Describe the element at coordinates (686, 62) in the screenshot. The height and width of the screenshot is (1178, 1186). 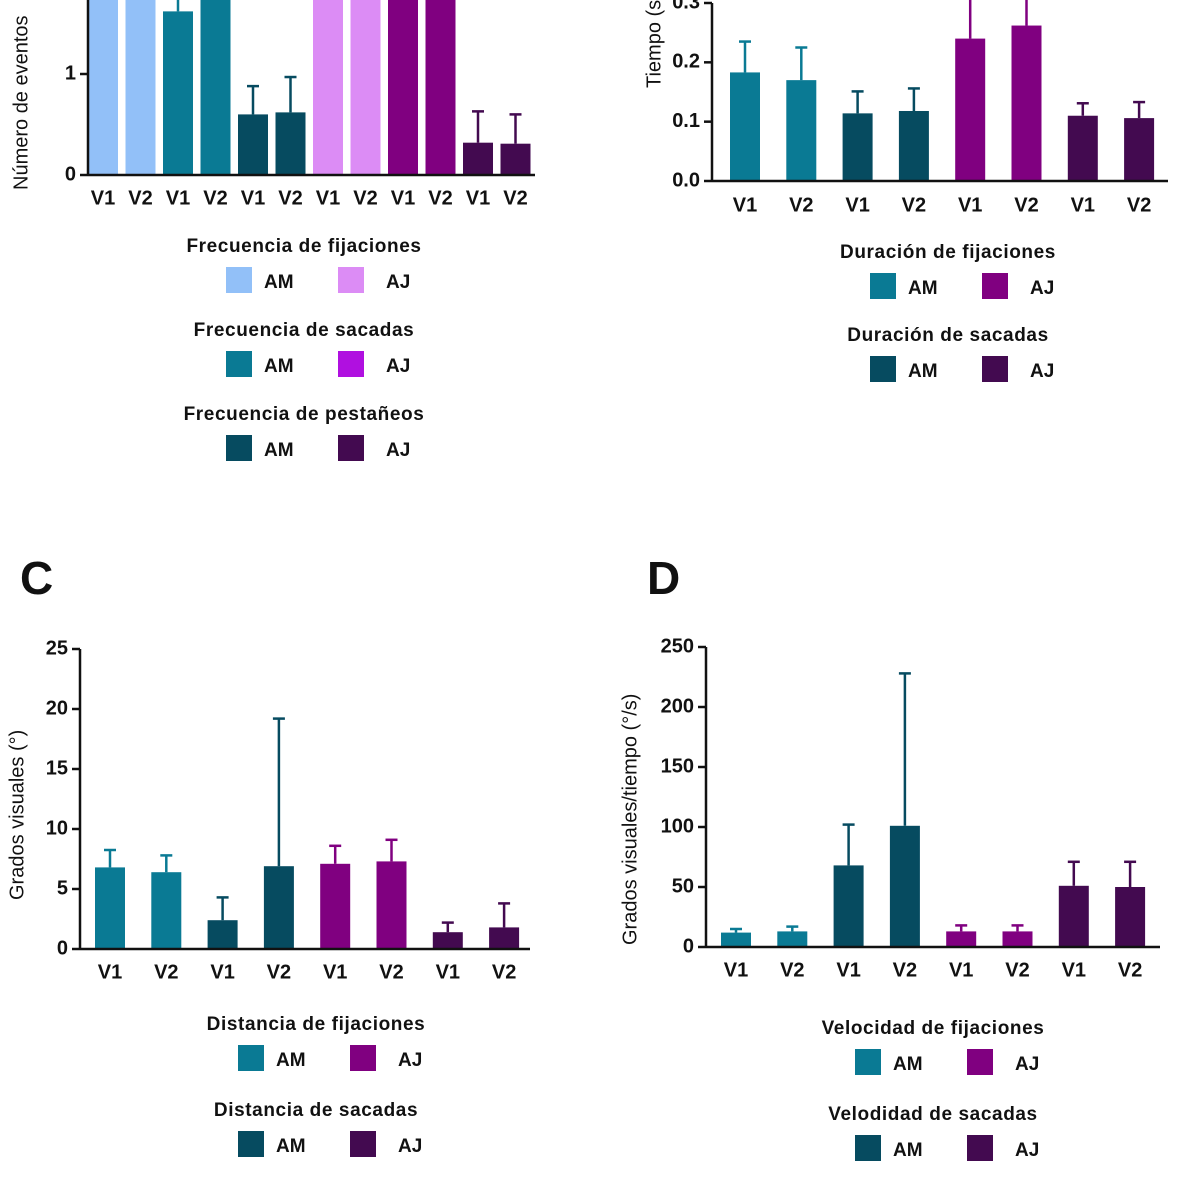
I see `y-tick-label: 0.2` at that location.